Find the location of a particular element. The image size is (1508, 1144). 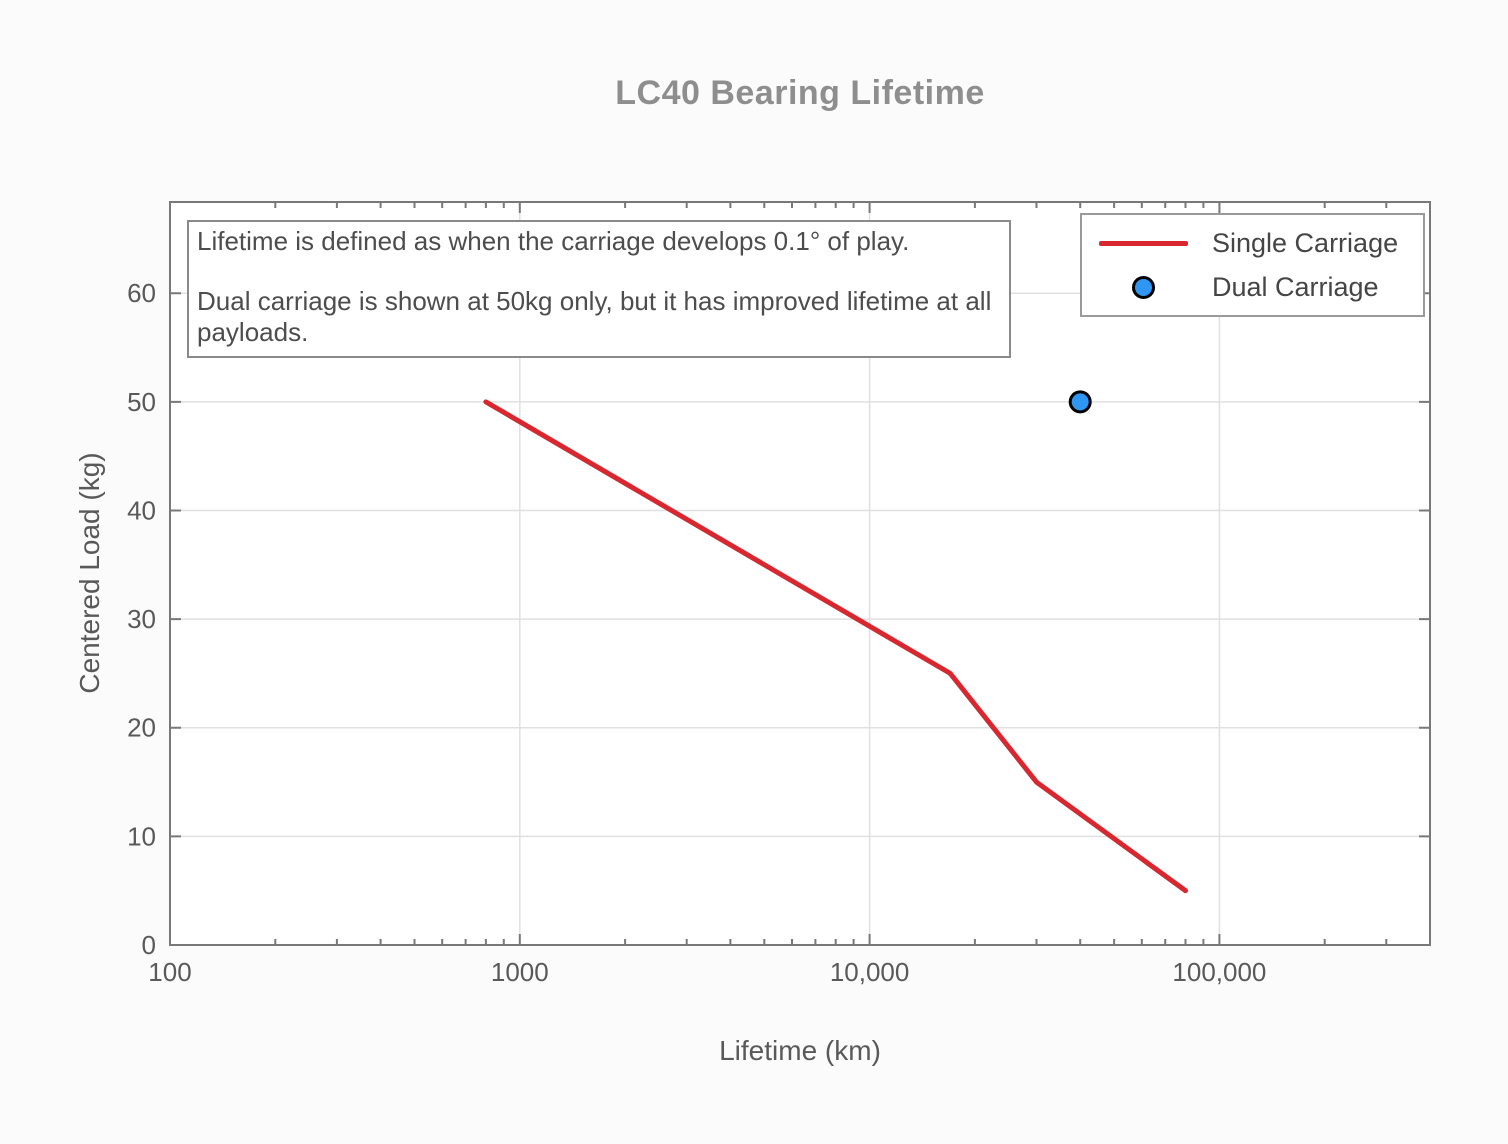

red-line-swatch-icon is located at coordinates (1143, 243).